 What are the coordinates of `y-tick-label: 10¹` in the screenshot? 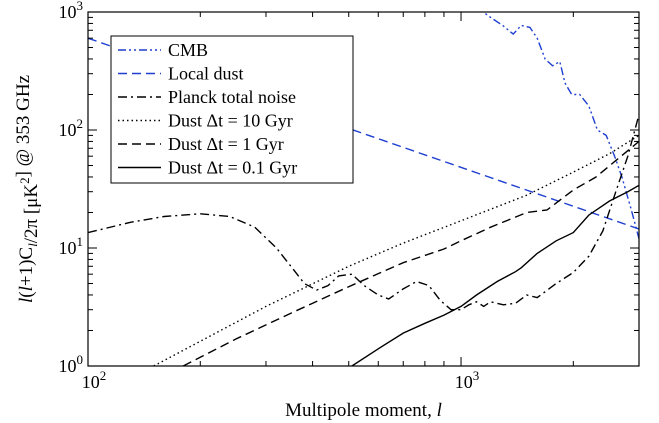 It's located at (71, 246).